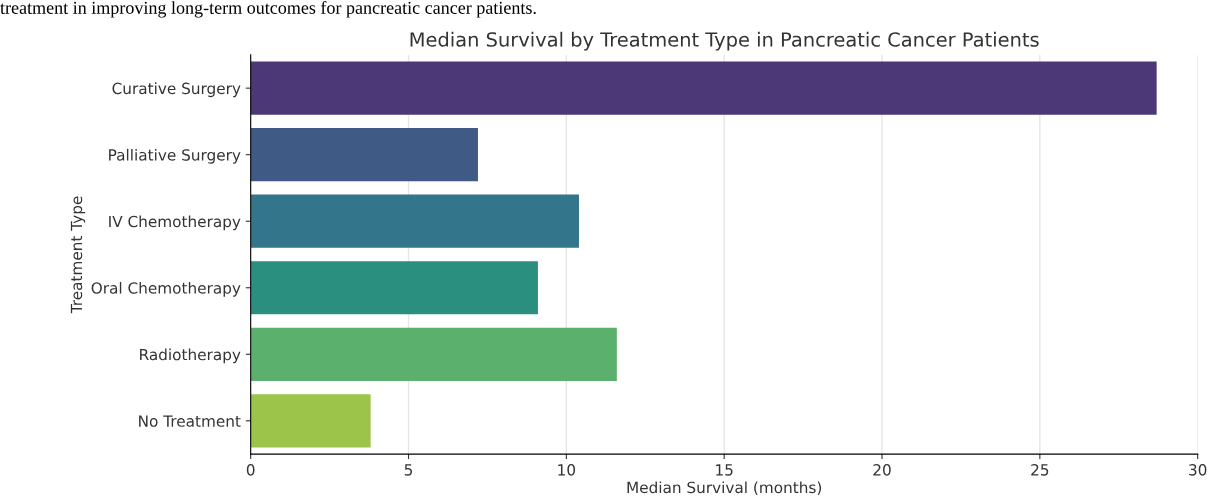  I want to click on y-tick-label: Curative Surgery, so click(176, 90).